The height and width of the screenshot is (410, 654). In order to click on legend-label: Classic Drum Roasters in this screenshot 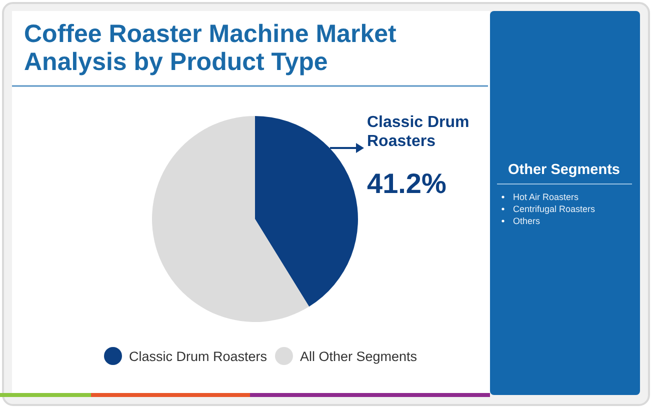, I will do `click(198, 356)`.